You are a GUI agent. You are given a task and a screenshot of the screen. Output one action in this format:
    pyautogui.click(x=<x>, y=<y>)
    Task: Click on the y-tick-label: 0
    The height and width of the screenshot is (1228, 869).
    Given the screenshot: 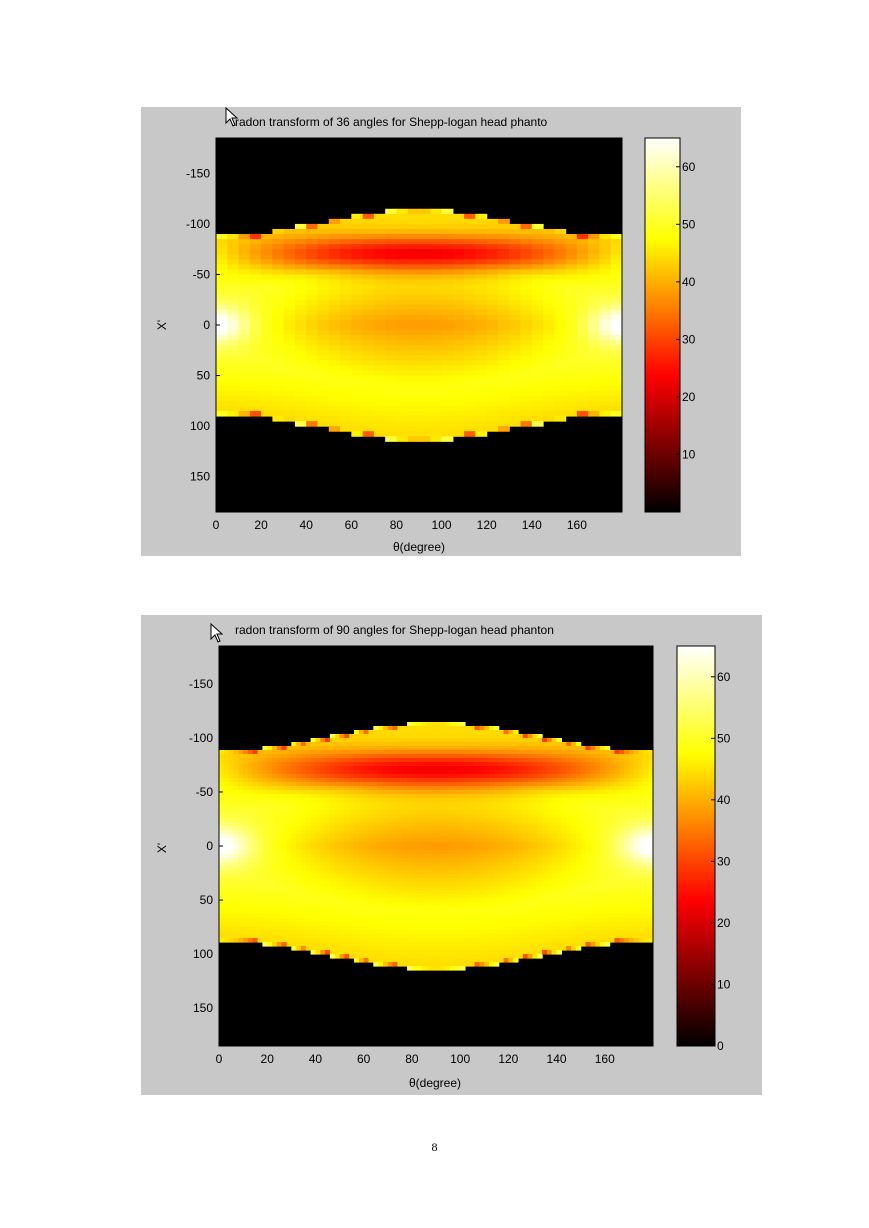 What is the action you would take?
    pyautogui.click(x=206, y=325)
    